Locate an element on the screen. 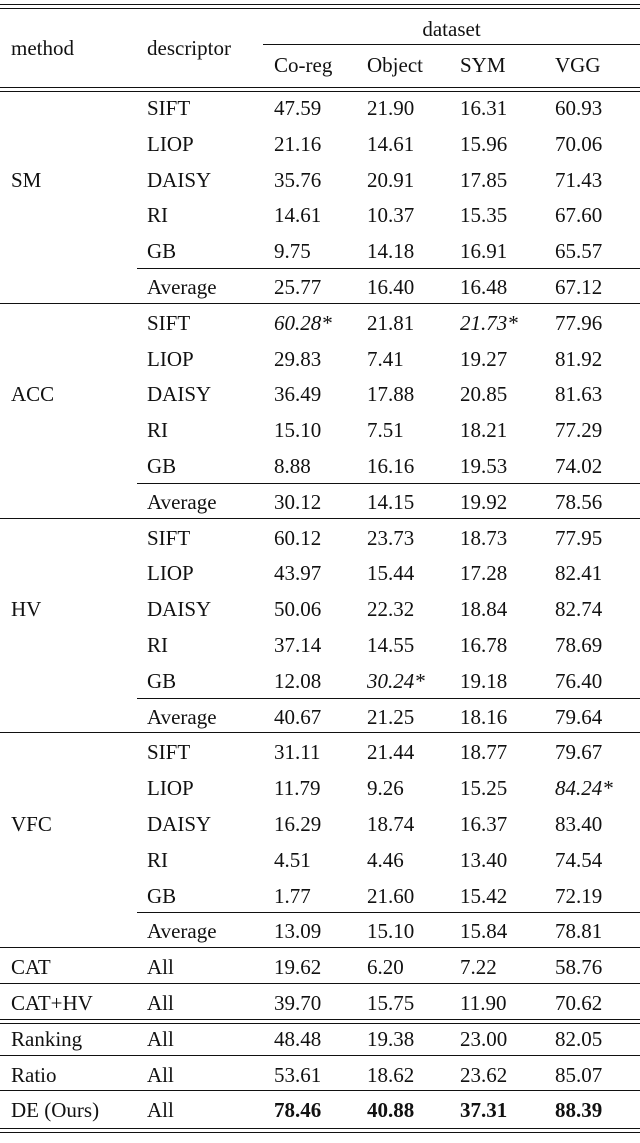 Image resolution: width=640 pixels, height=1143 pixels. cell: 17.85 is located at coordinates (484, 179).